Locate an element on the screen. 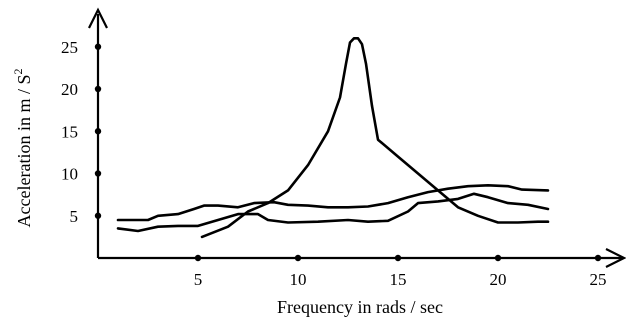  y-axis-title-superscript: 2 is located at coordinates (18, 72).